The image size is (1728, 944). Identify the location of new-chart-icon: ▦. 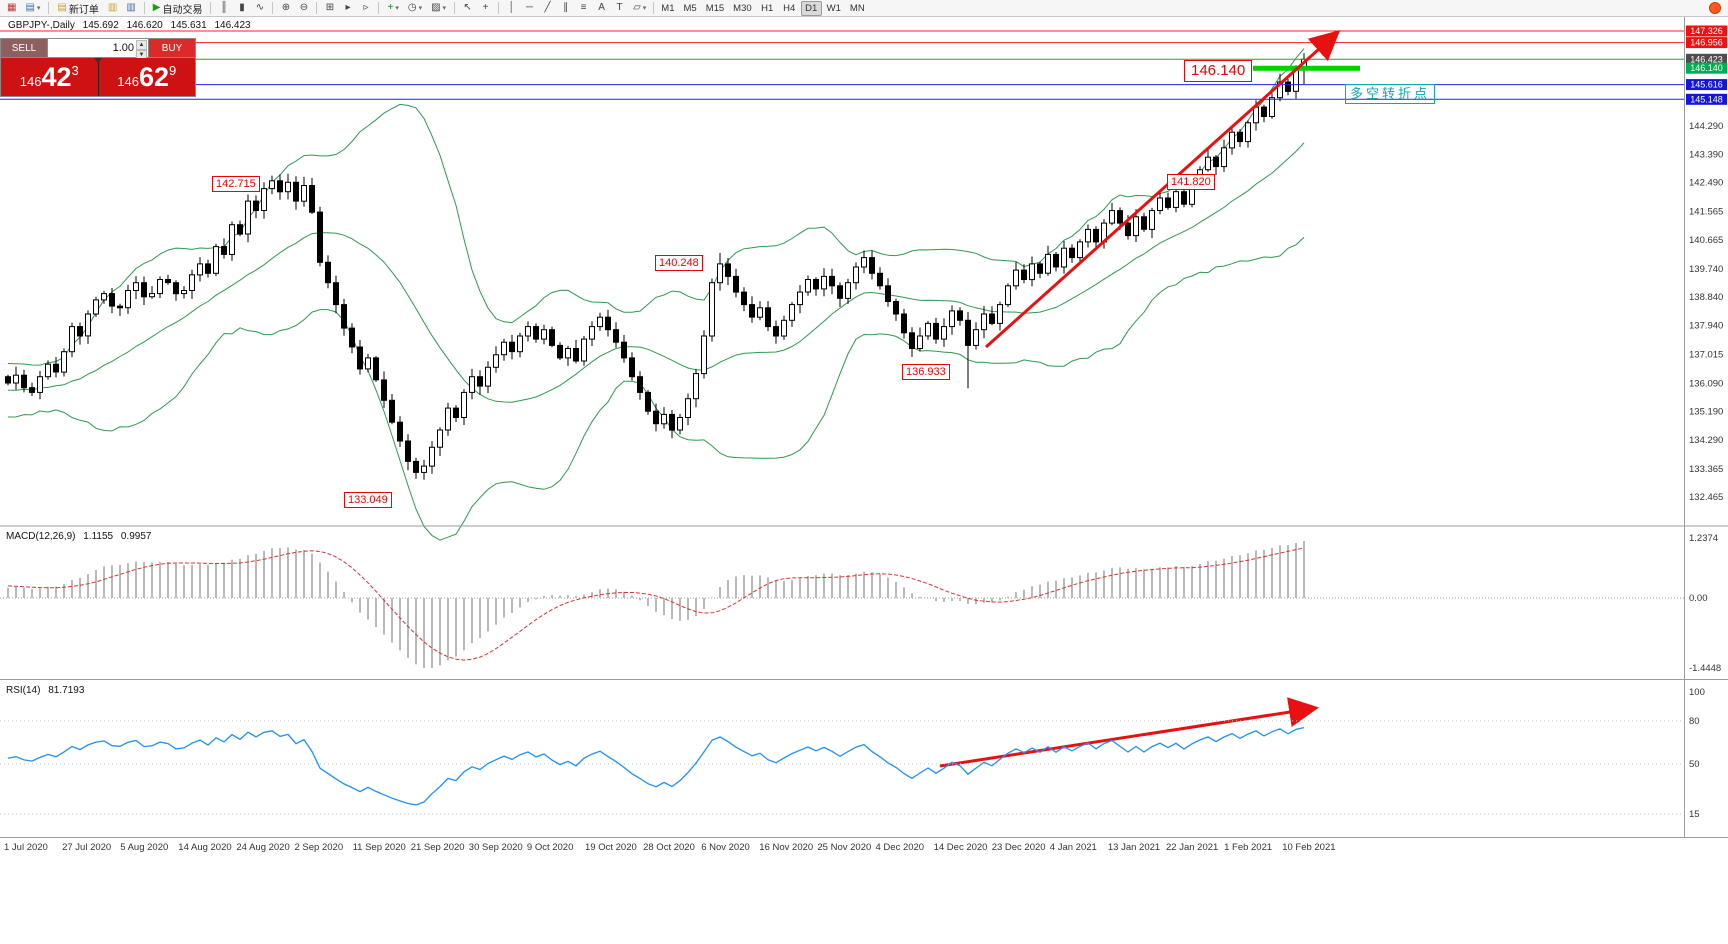
(11, 8).